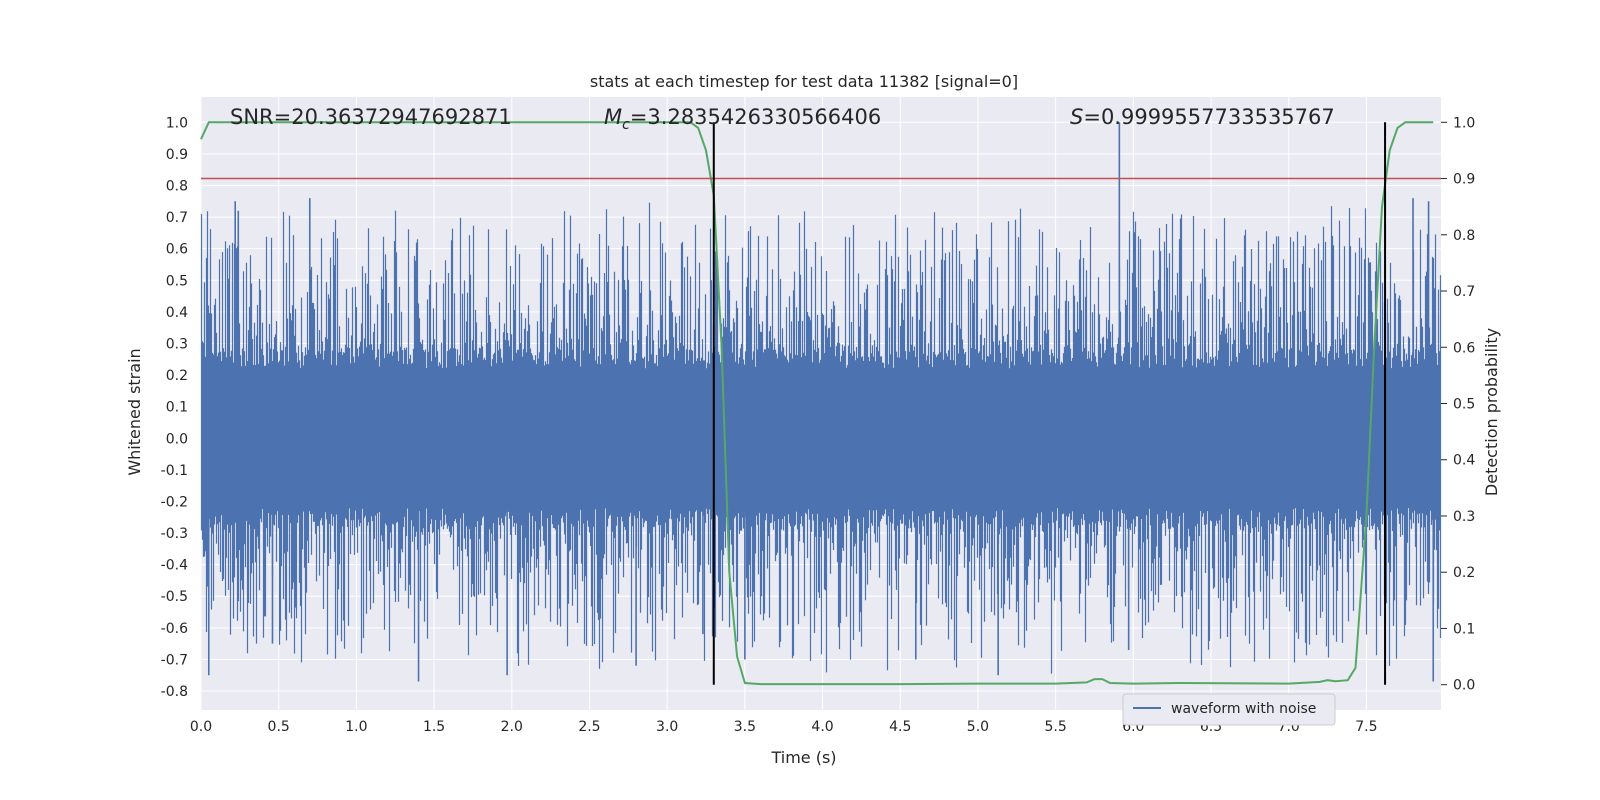 This screenshot has width=1600, height=800. I want to click on x-tick-label: 0.5, so click(279, 727).